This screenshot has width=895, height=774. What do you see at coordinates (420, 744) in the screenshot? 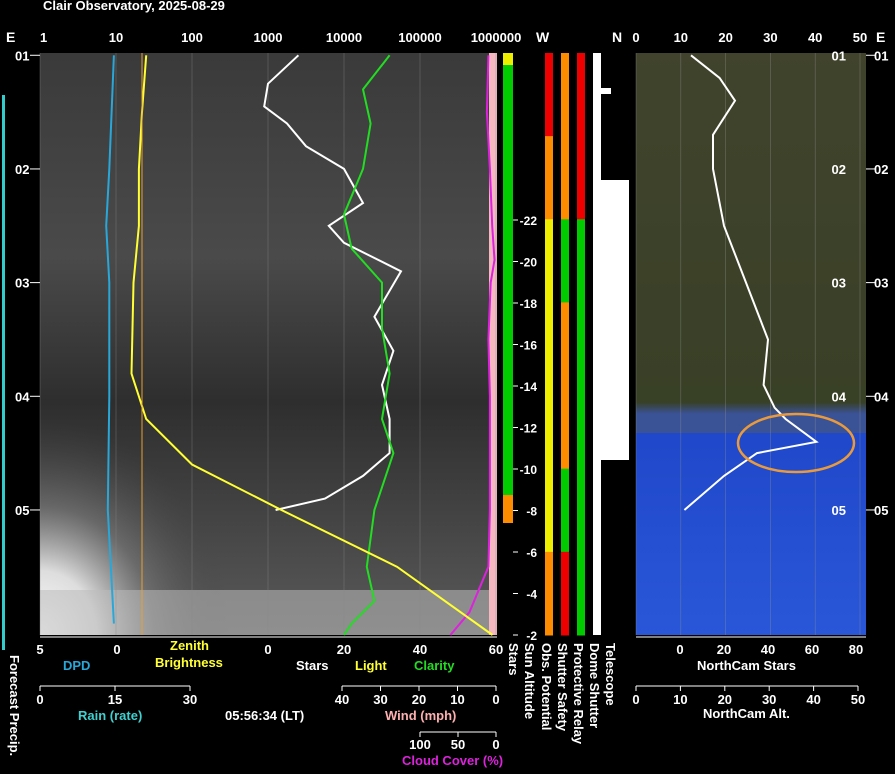
I see `cloud-tick-label: 100` at bounding box center [420, 744].